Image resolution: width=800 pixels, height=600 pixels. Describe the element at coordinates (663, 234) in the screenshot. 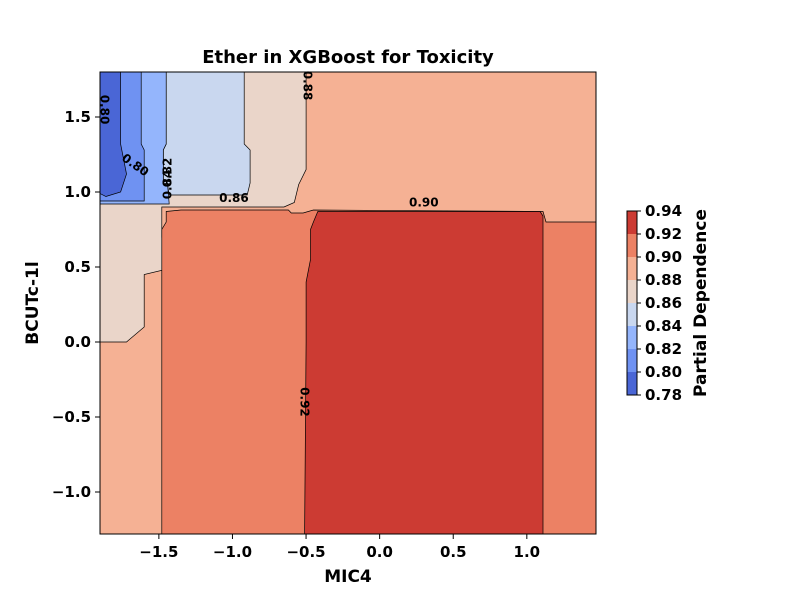

I see `colorbar-tick-label: 0.92` at that location.